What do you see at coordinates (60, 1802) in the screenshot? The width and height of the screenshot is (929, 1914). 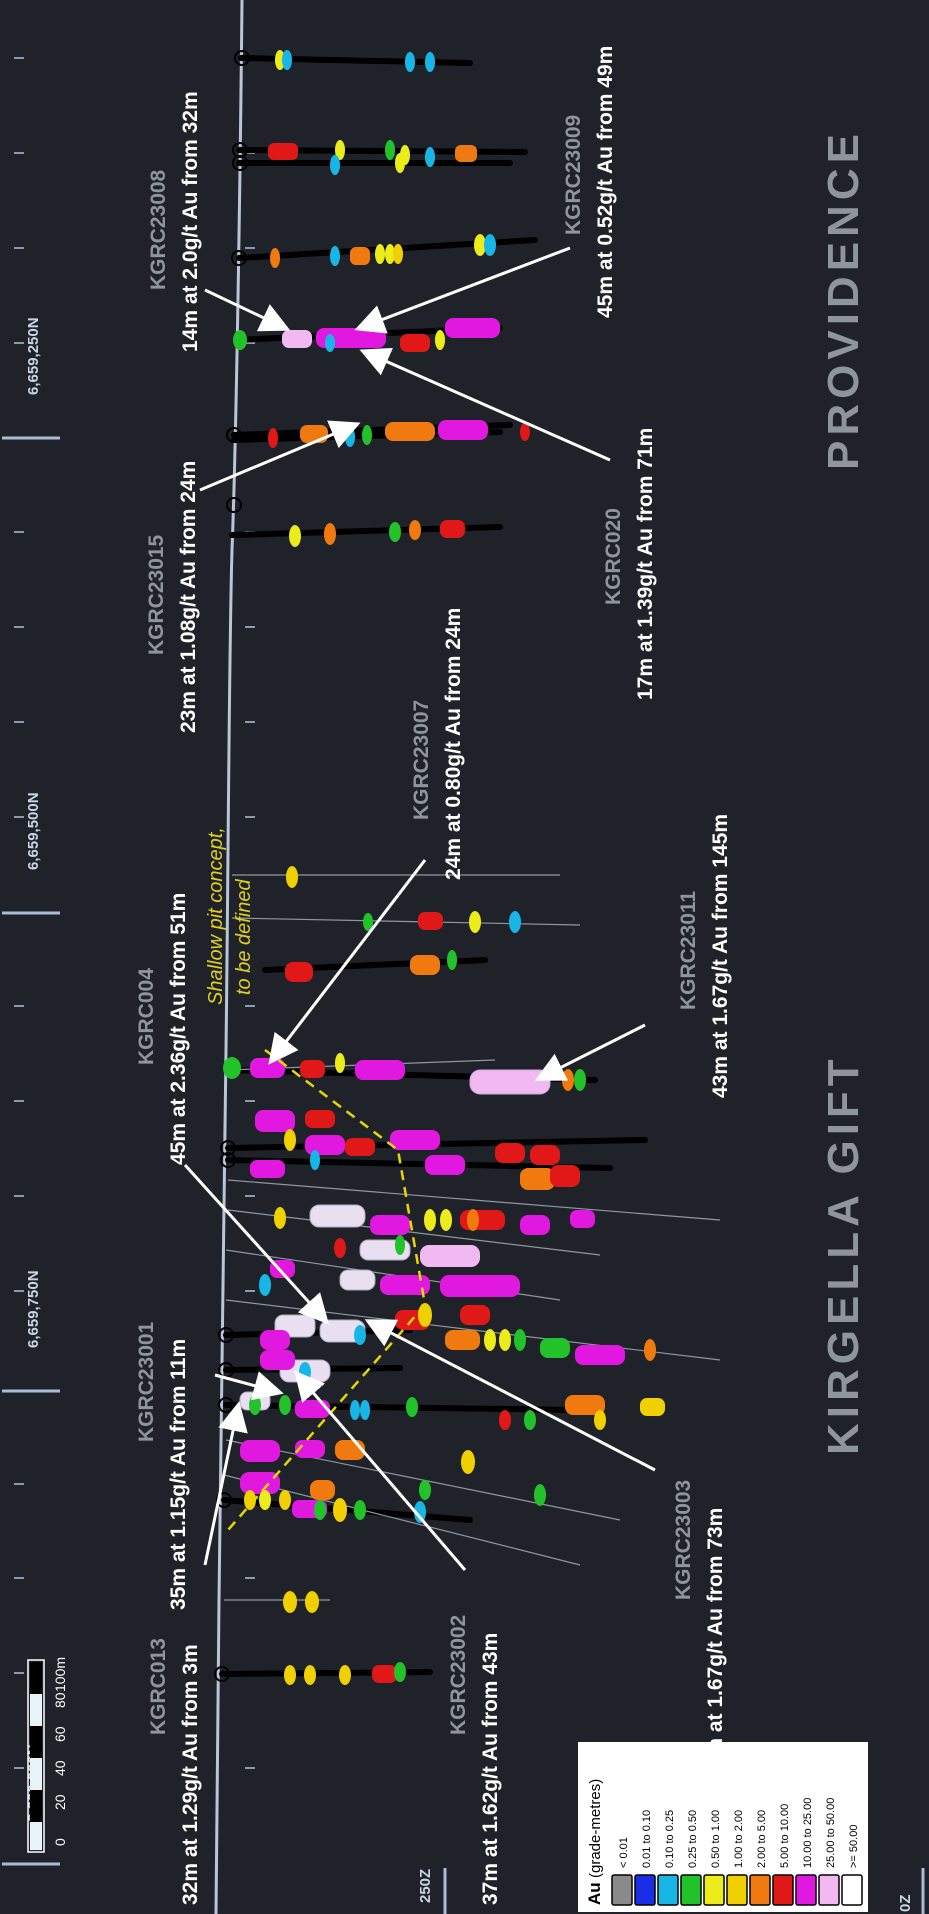 I see `scale-tick-20: 20` at bounding box center [60, 1802].